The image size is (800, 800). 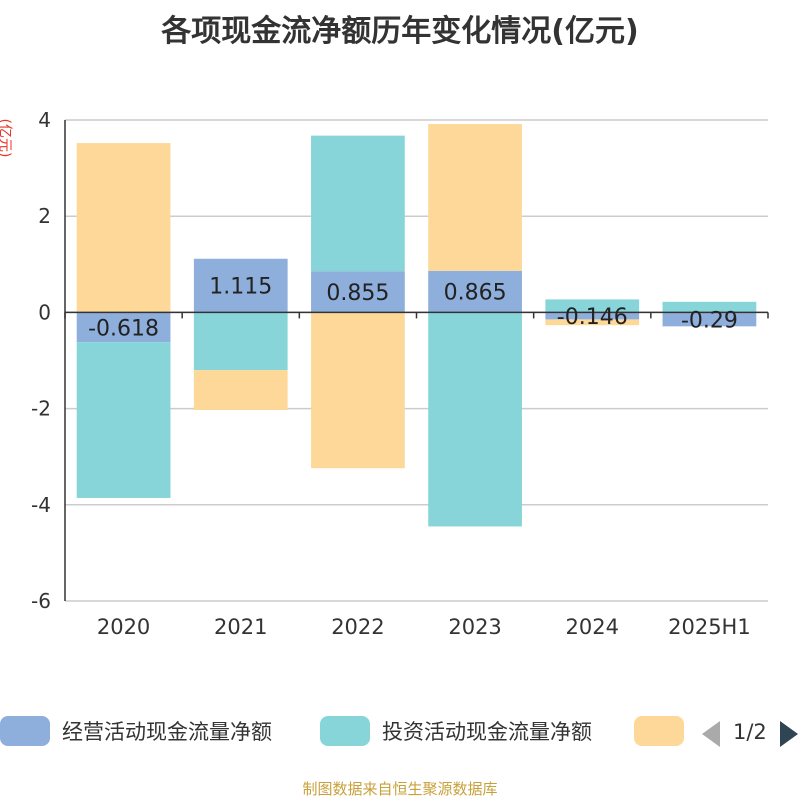 I want to click on data-label-2021: 1.115, so click(x=240, y=287).